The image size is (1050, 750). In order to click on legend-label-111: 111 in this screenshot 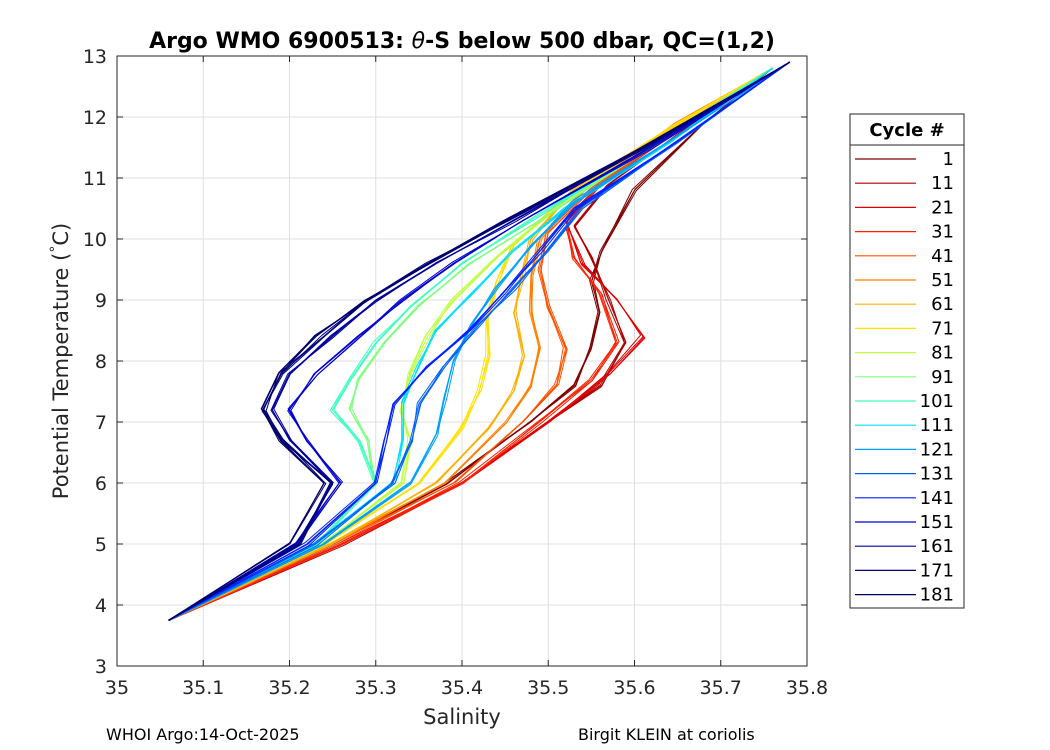, I will do `click(937, 425)`.